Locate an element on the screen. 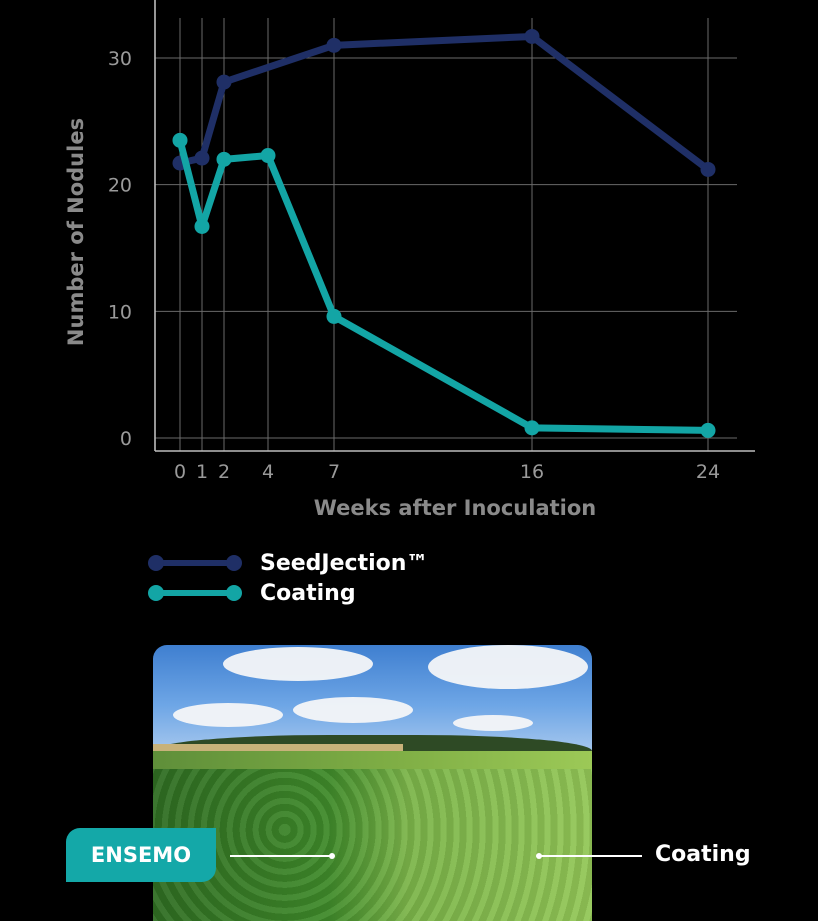 The width and height of the screenshot is (818, 921). x-tick-label-2: 2 is located at coordinates (224, 472).